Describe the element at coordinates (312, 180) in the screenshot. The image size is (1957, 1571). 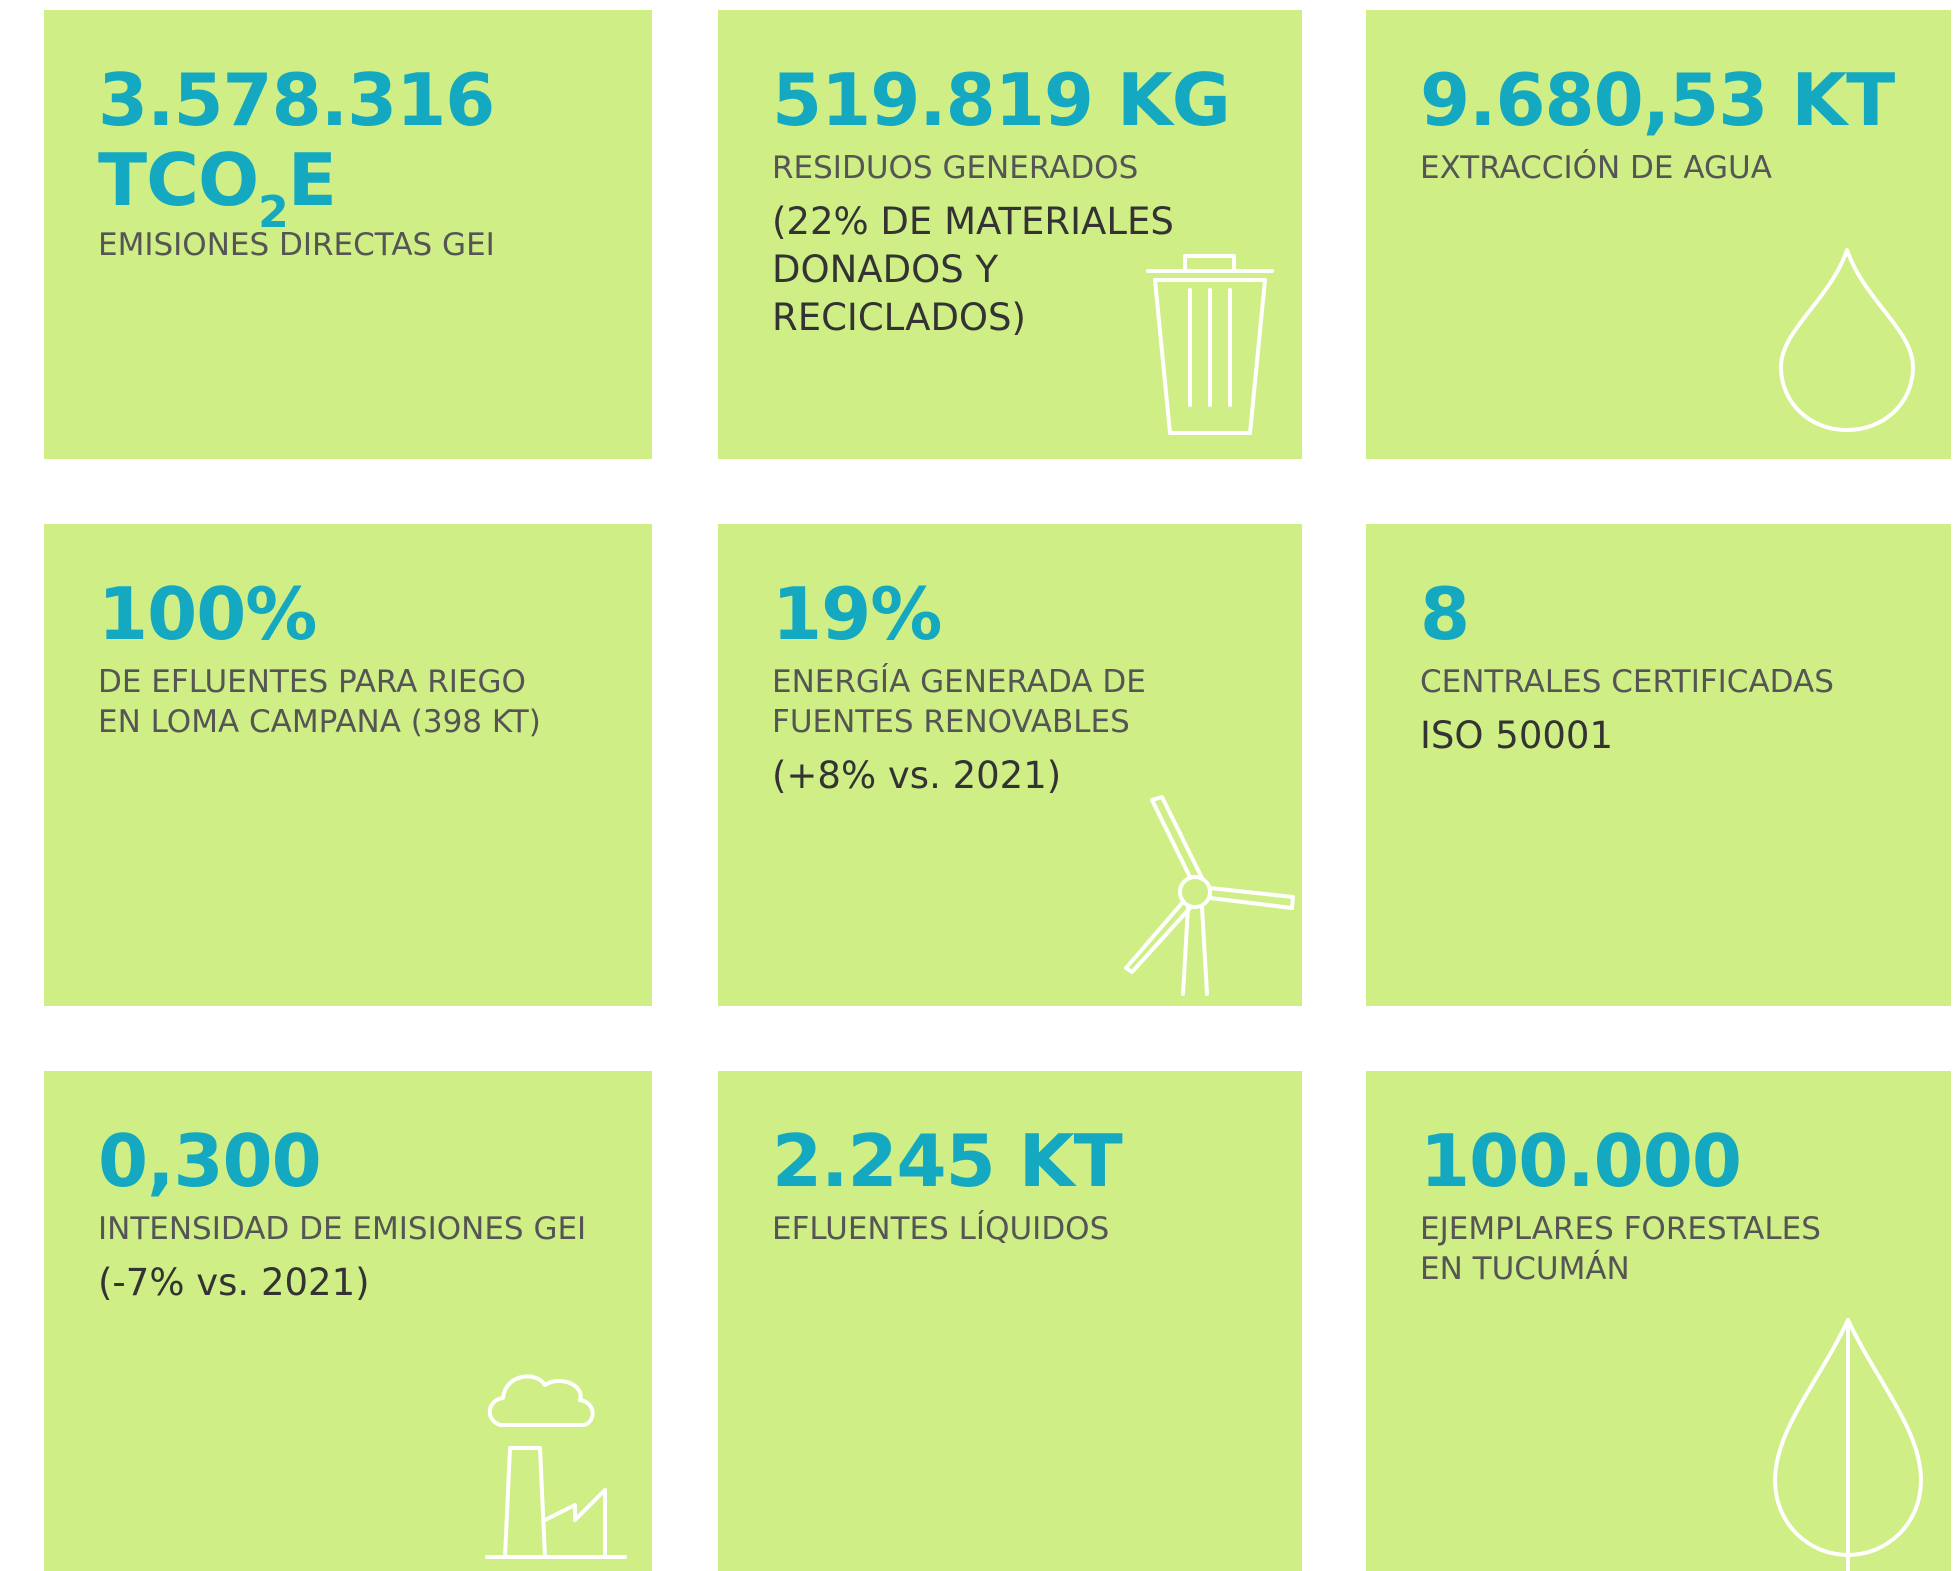
I see `unit-end: E` at that location.